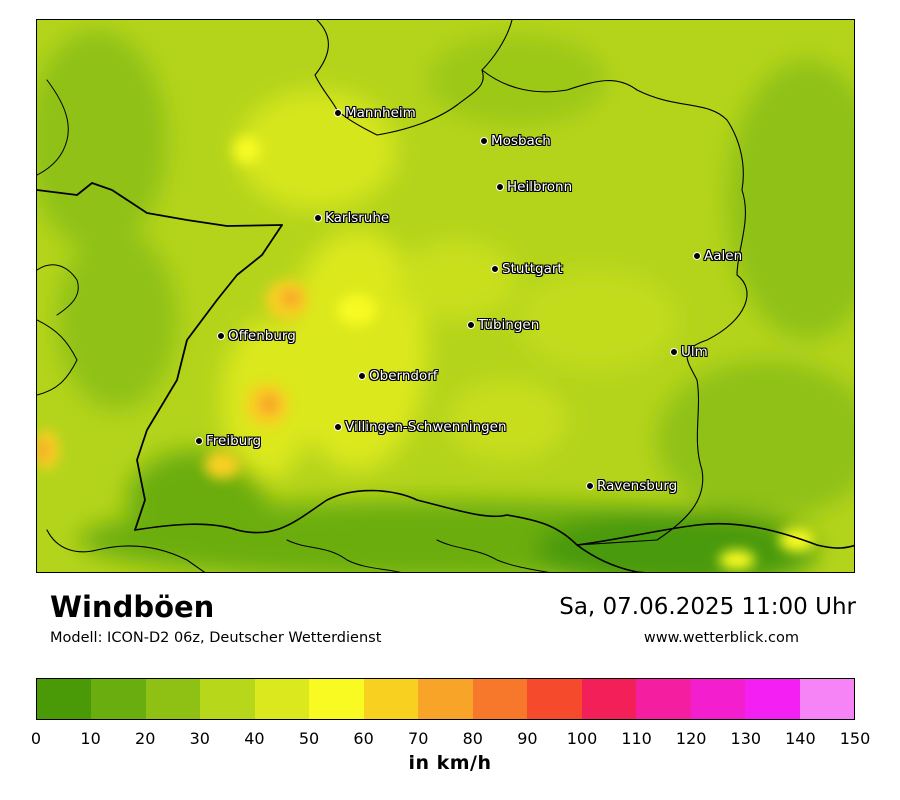 This screenshot has height=800, width=900. What do you see at coordinates (363, 738) in the screenshot?
I see `legend-tick-label: 60` at bounding box center [363, 738].